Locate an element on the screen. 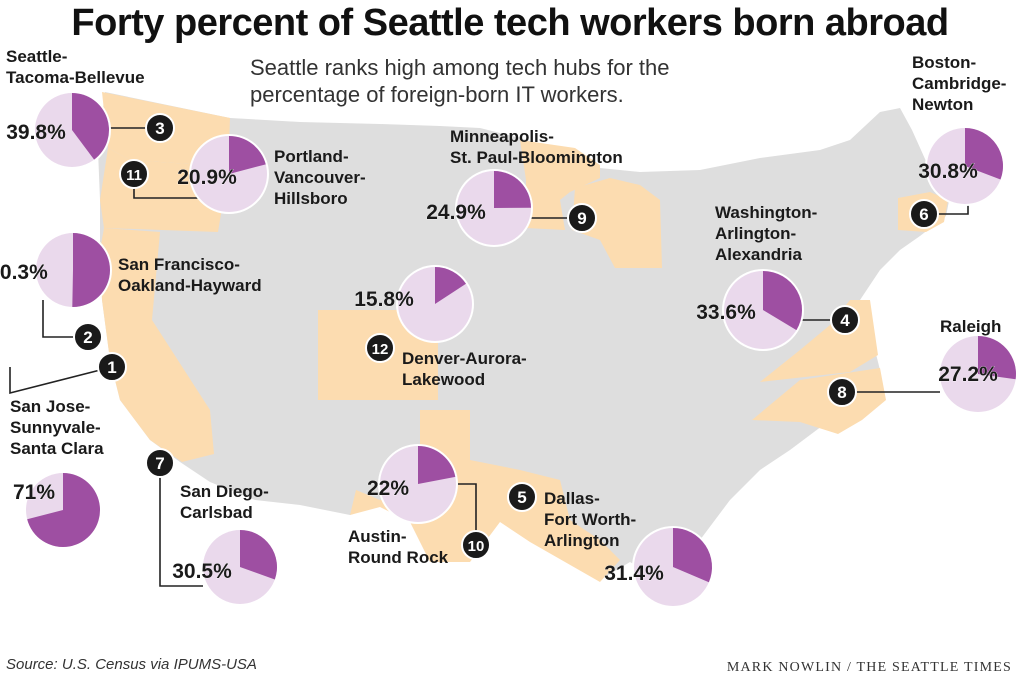  metro-4: 33.6% Washington-Arlington-Alexandria 4 is located at coordinates (778, 277).